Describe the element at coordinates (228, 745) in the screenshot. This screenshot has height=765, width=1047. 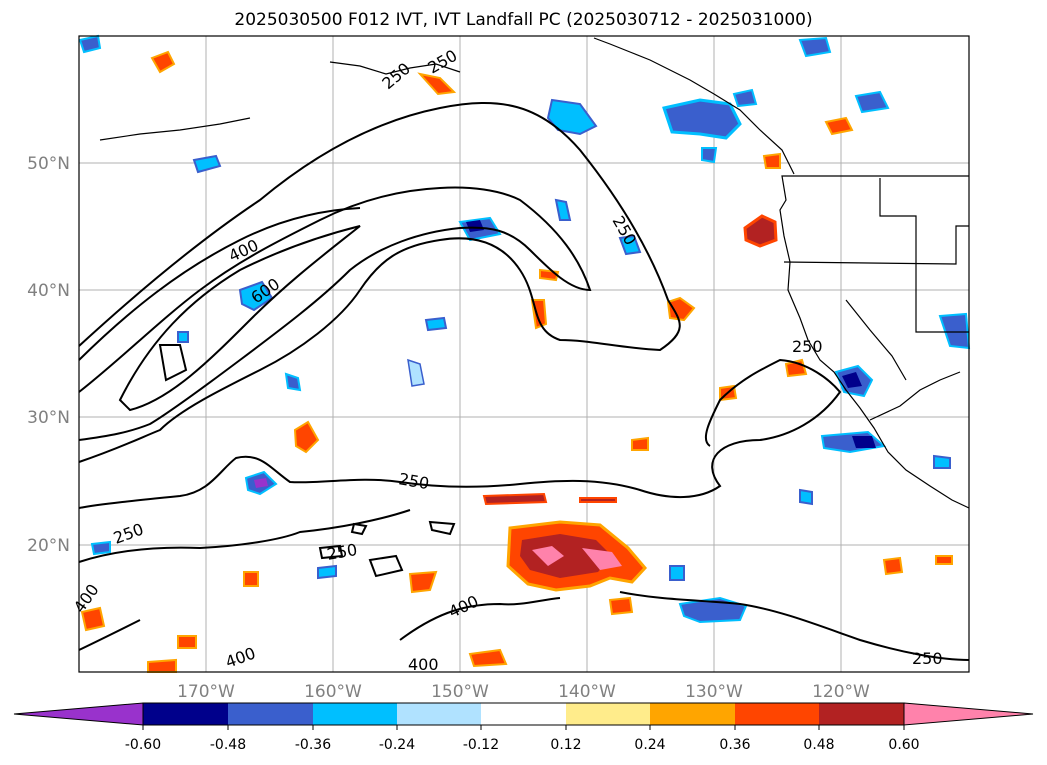
I see `colorbar-tick-label: -0.48` at that location.